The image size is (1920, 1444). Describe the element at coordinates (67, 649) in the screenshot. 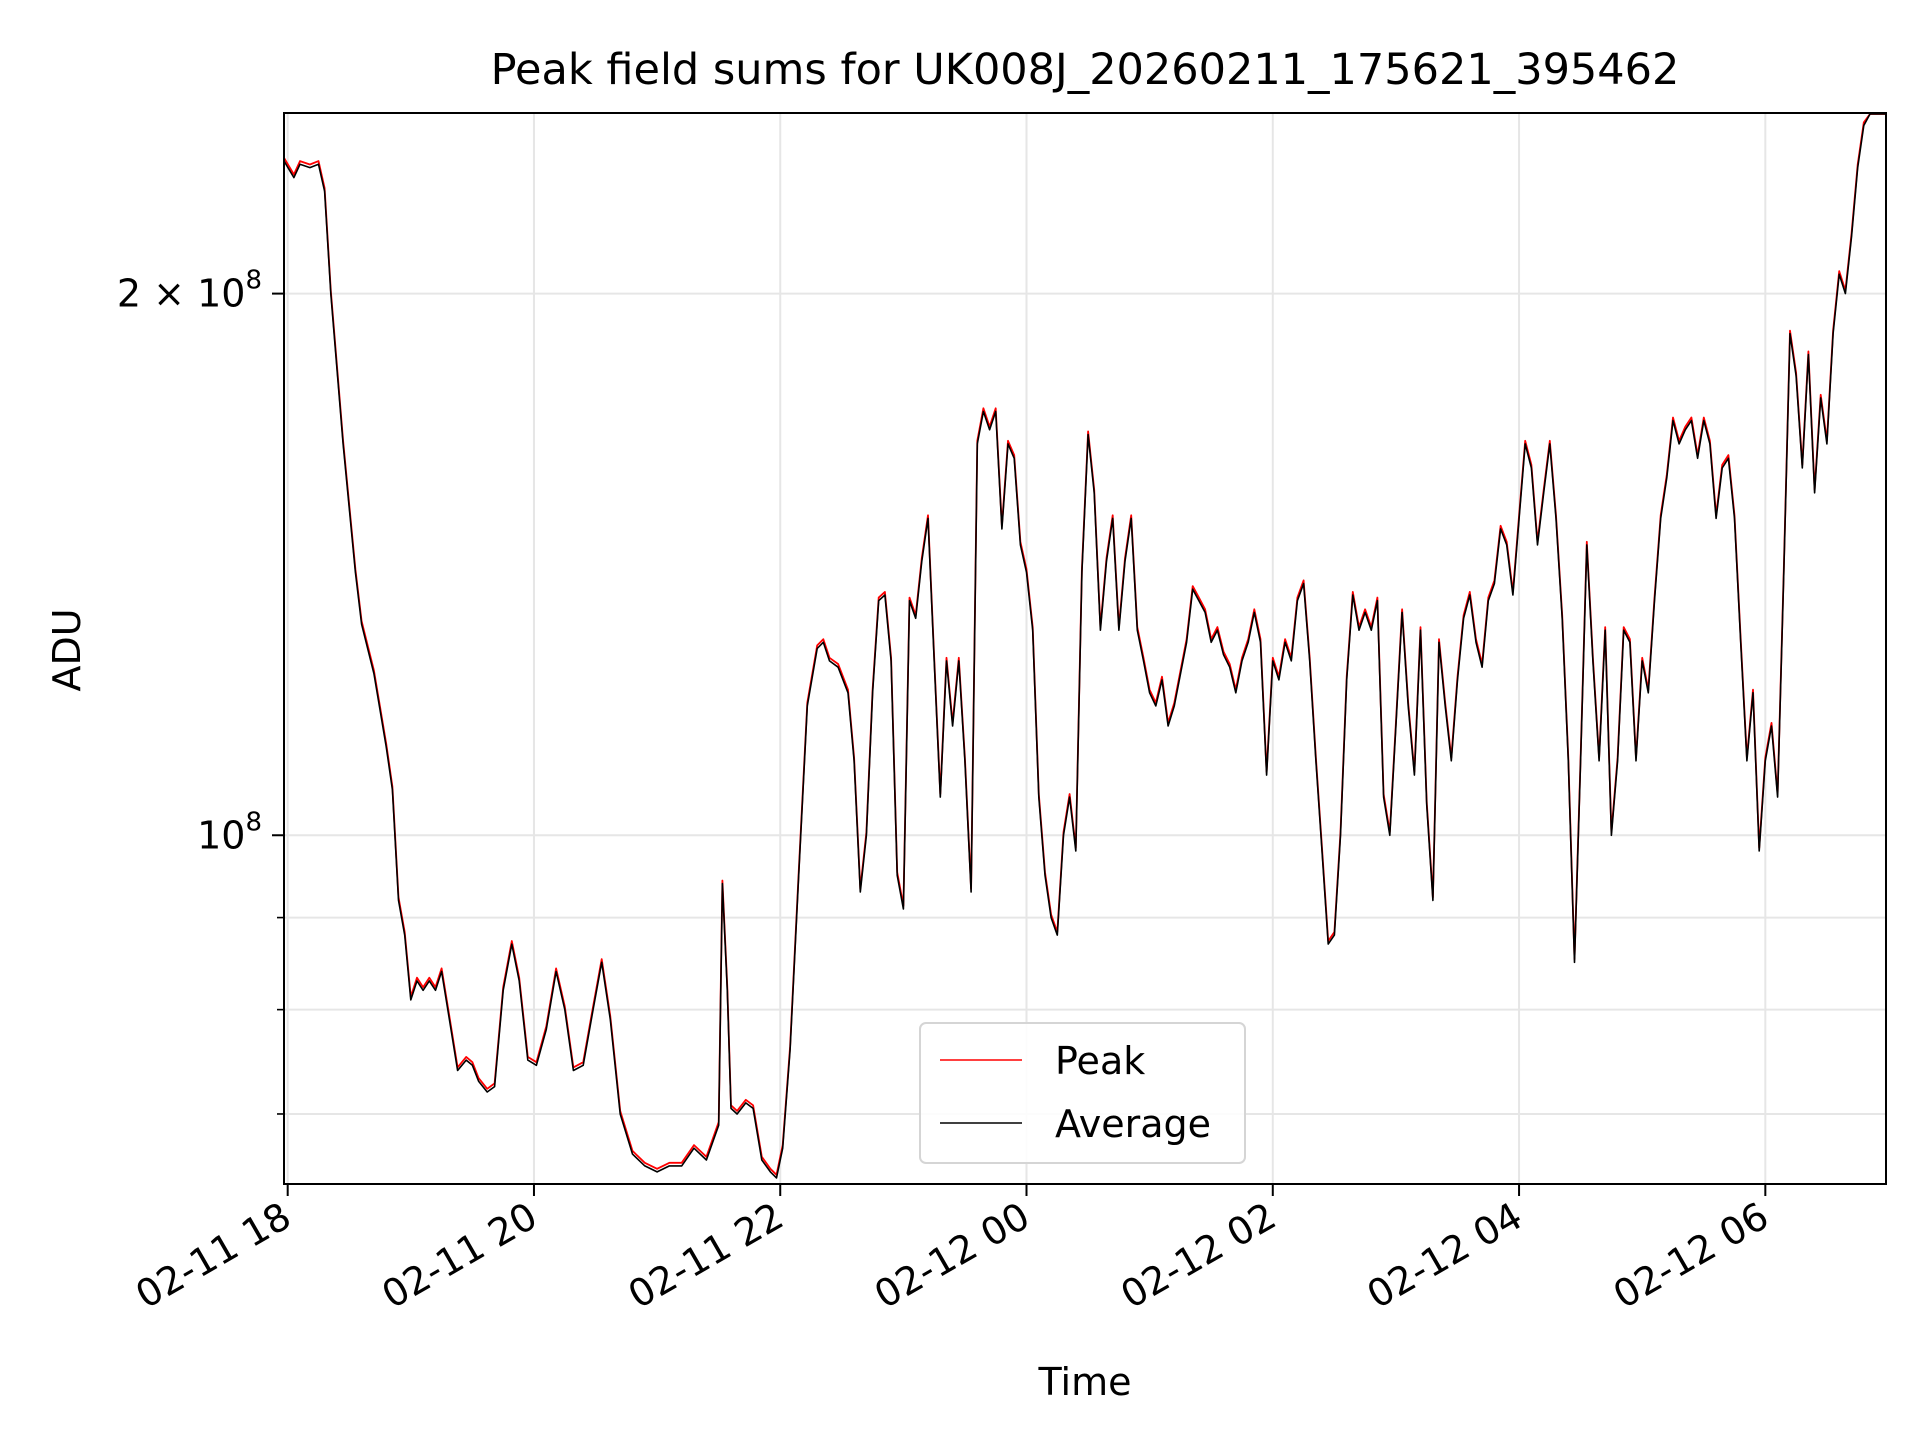

I see `y-axis-label: ADU` at that location.